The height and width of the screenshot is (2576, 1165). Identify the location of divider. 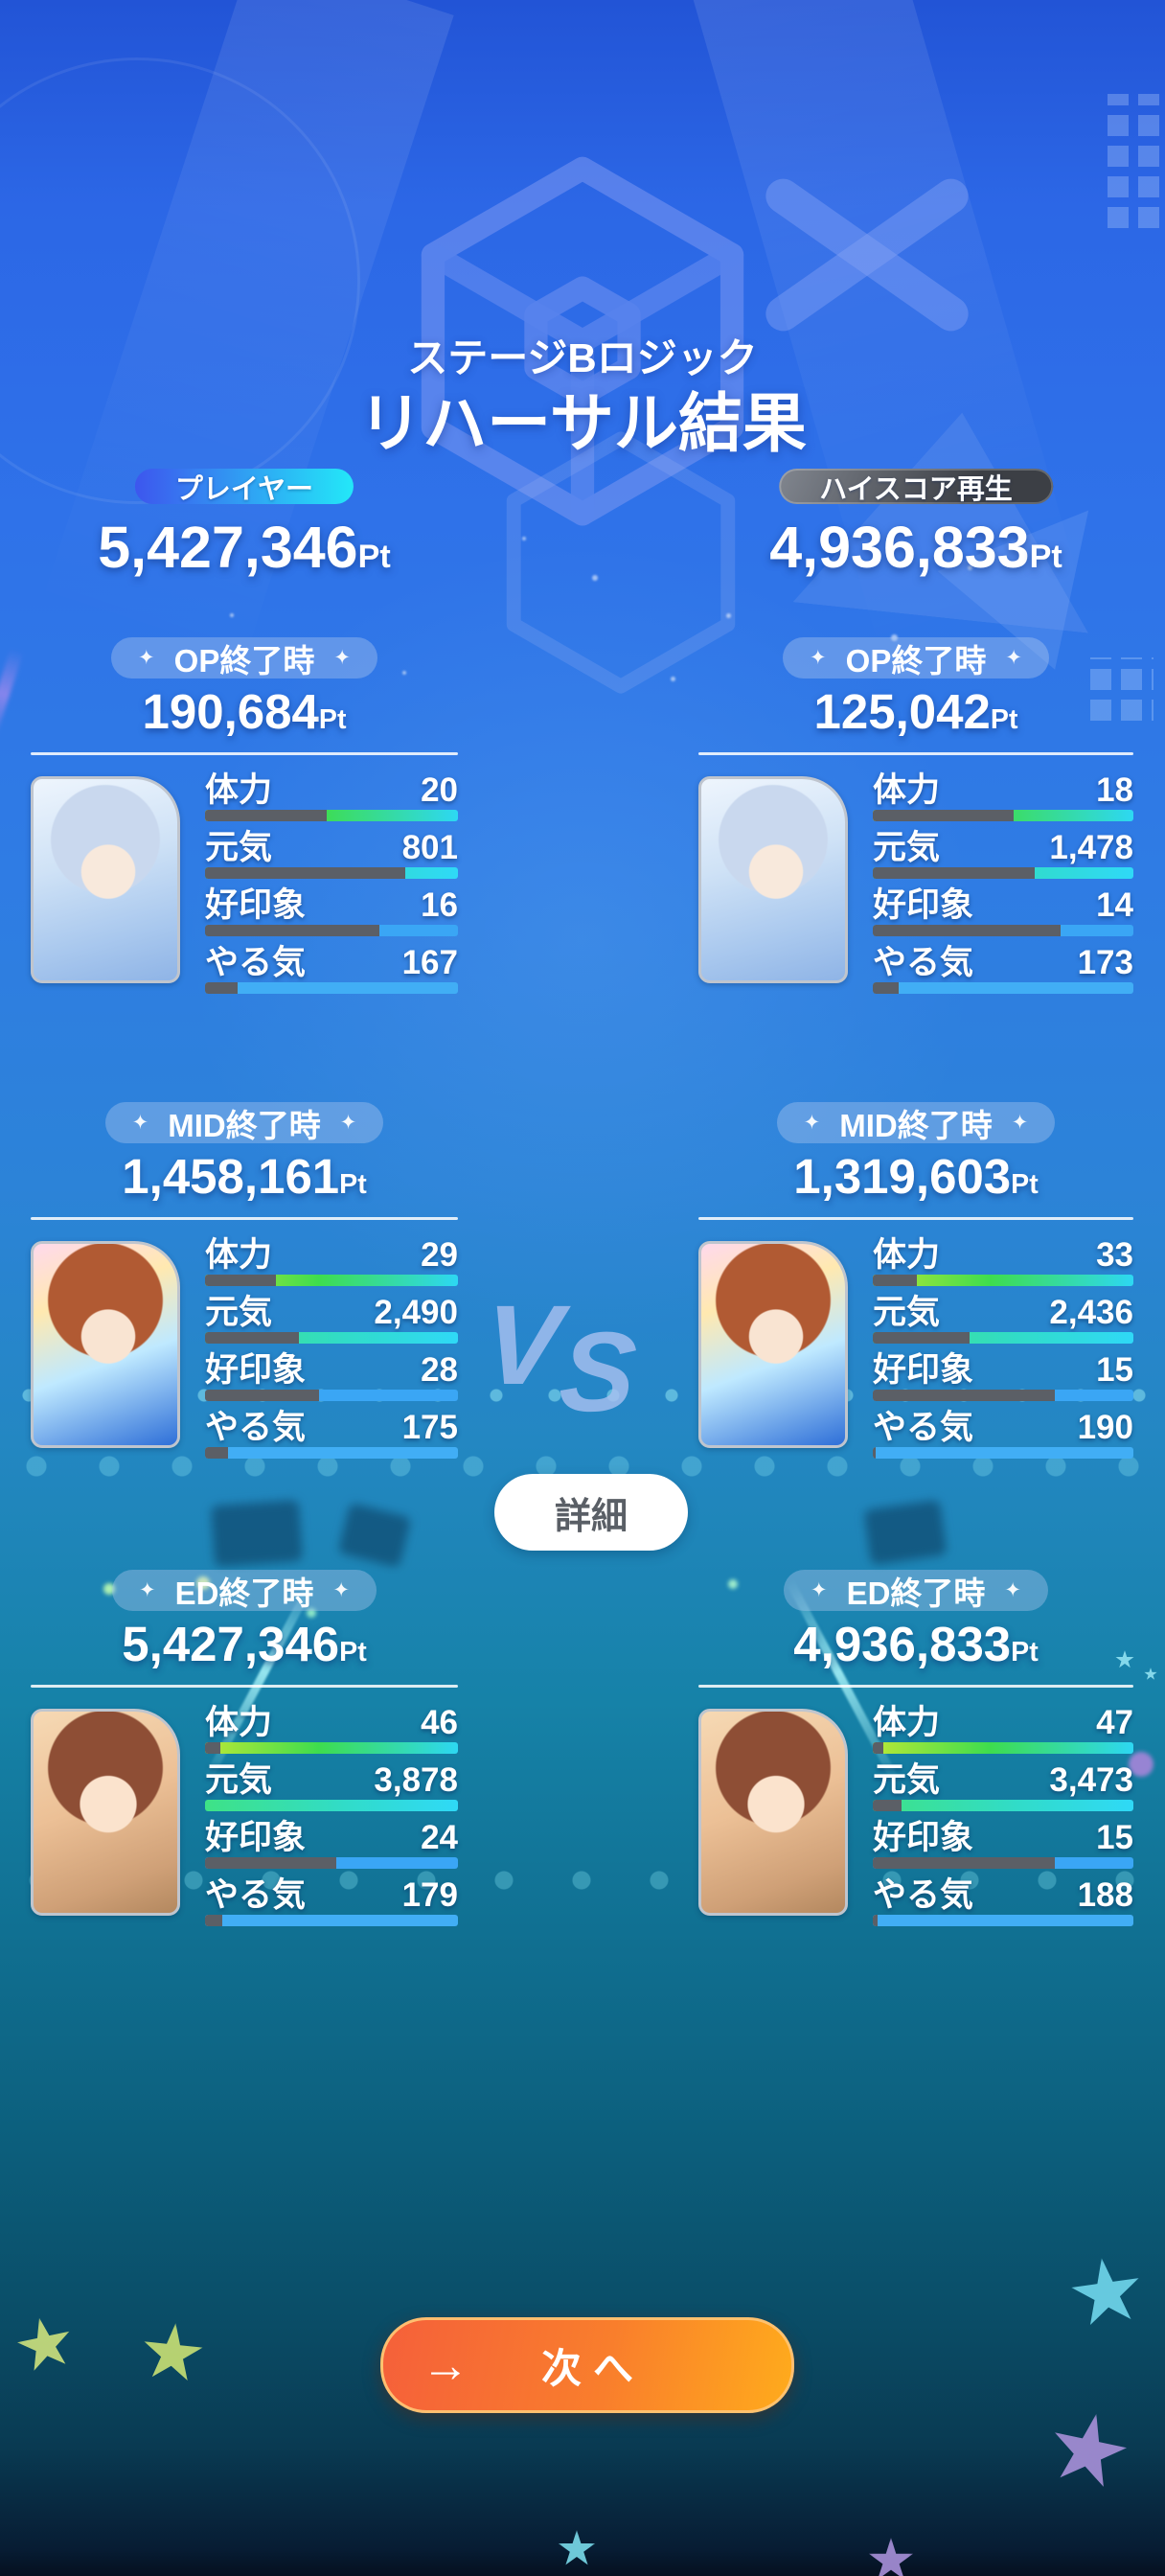
(244, 753).